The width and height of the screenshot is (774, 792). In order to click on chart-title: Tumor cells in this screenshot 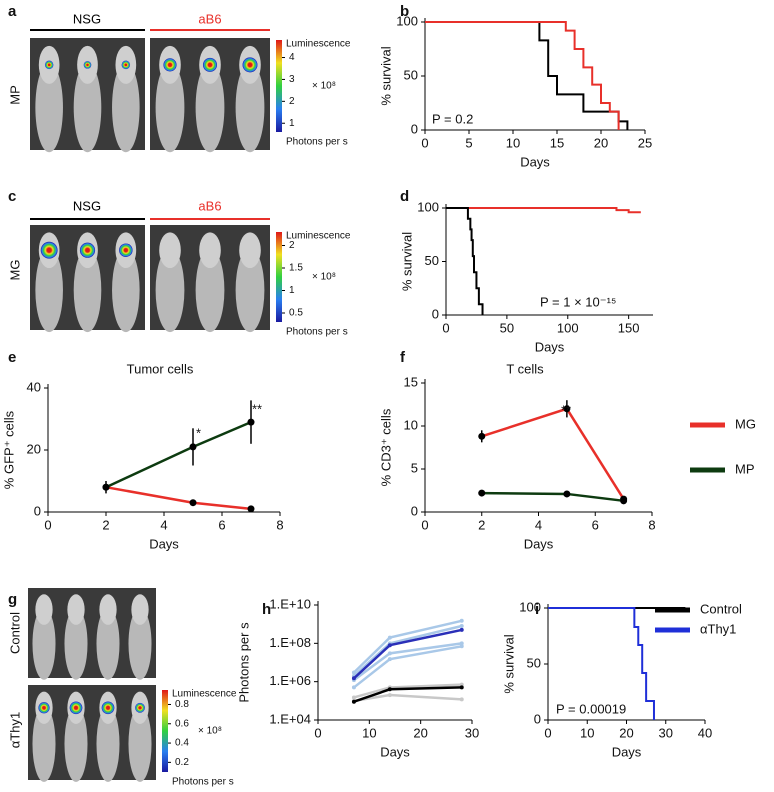, I will do `click(160, 368)`.